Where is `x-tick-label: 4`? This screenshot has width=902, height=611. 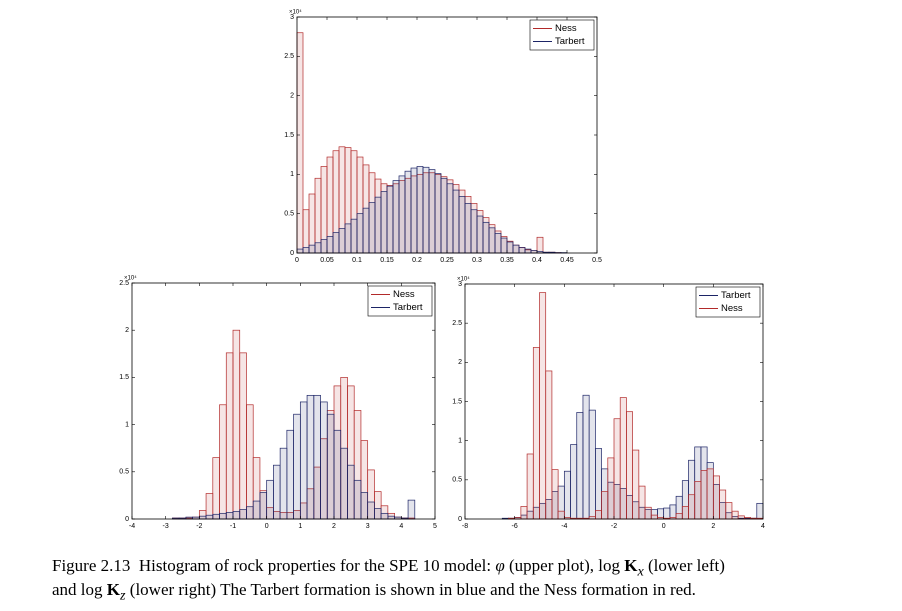 x-tick-label: 4 is located at coordinates (763, 526).